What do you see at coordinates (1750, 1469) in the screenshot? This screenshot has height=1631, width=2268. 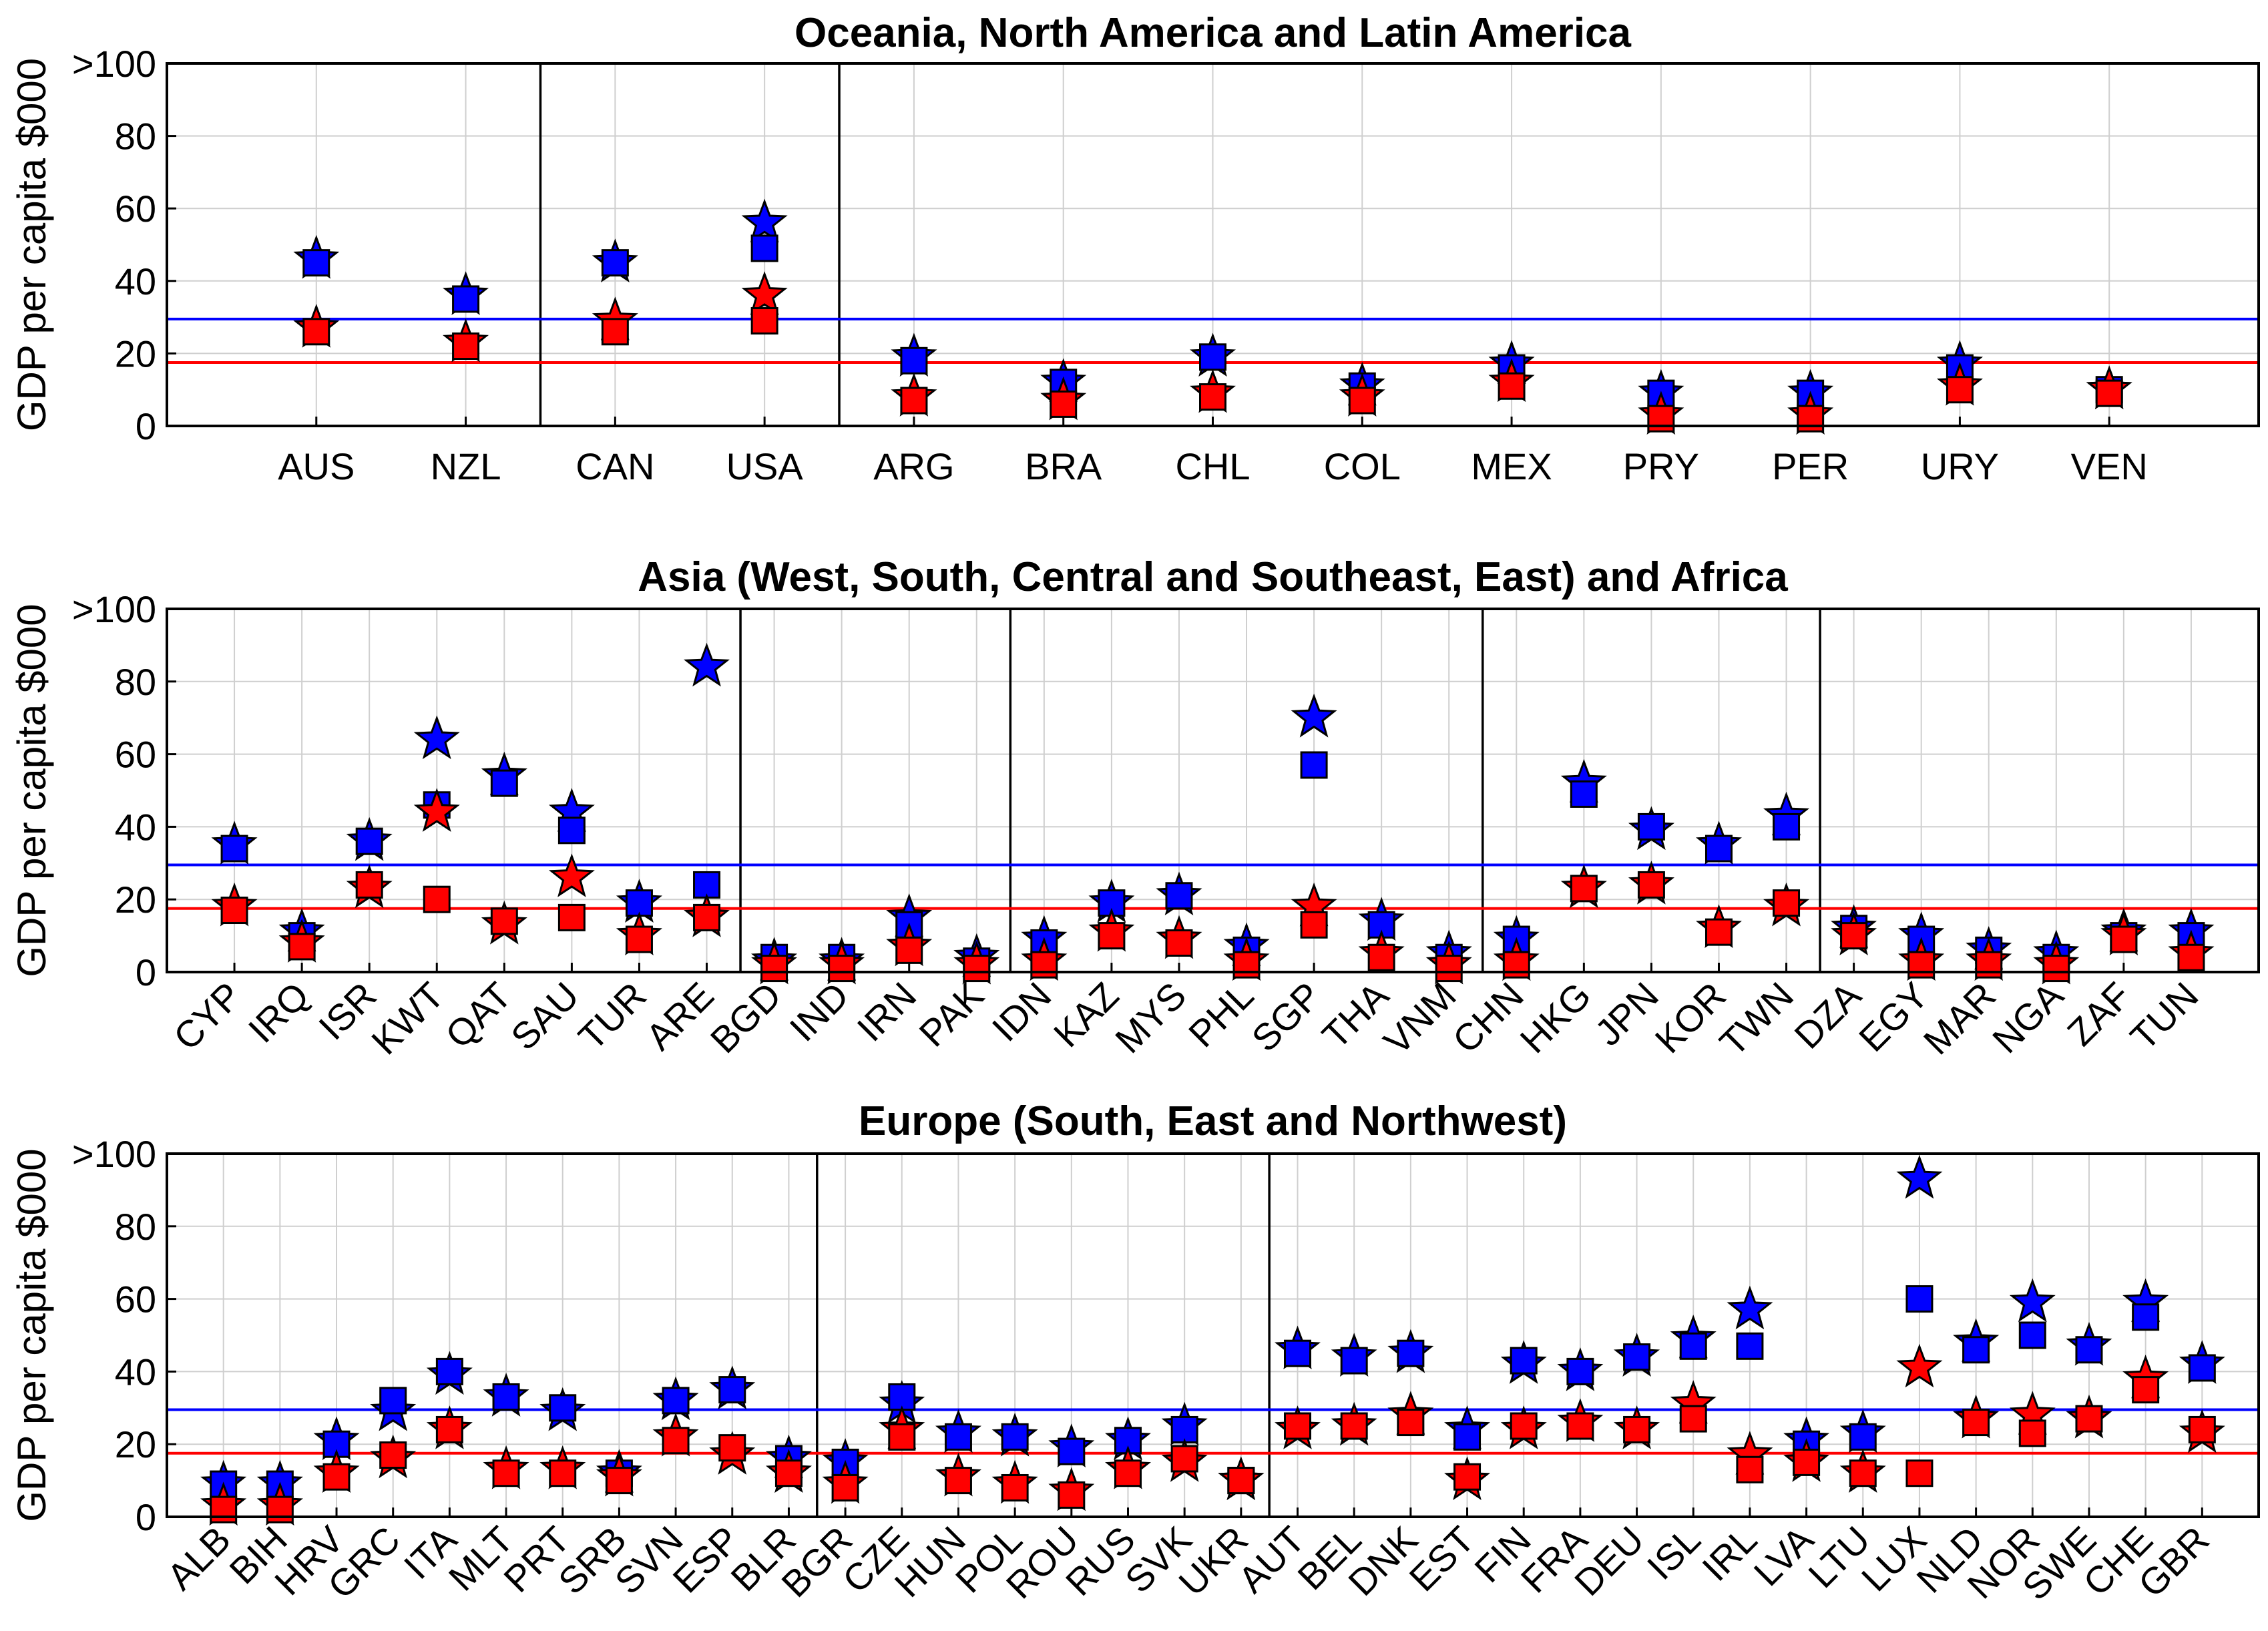 I see `marker-red-square-irl` at bounding box center [1750, 1469].